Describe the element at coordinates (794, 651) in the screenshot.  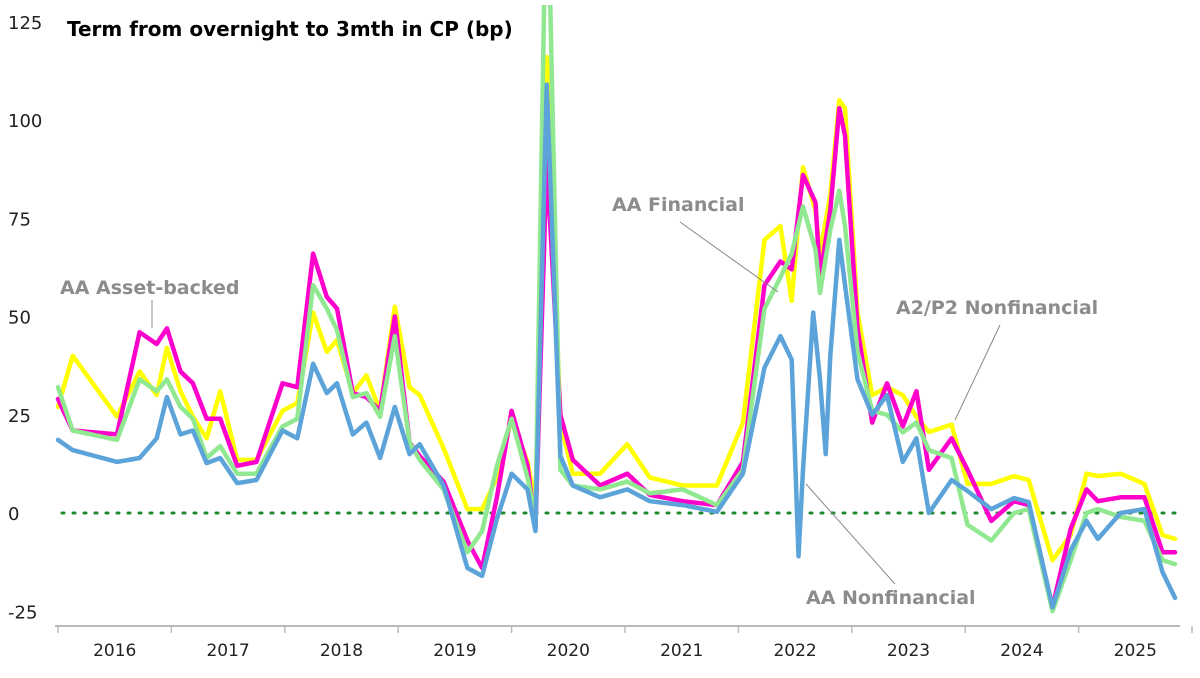
I see `x-tick-label: 2022` at that location.